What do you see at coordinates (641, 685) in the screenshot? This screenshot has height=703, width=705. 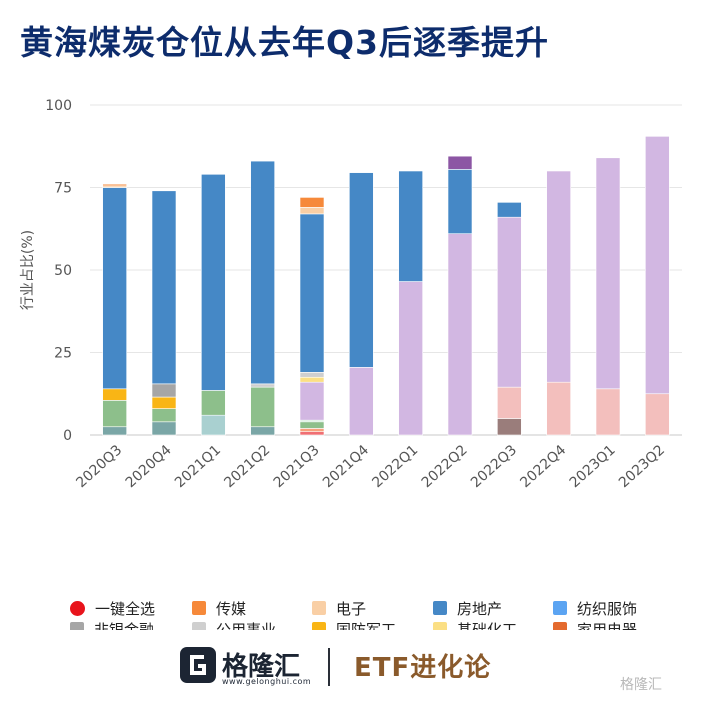 I see `watermark: 格隆汇` at bounding box center [641, 685].